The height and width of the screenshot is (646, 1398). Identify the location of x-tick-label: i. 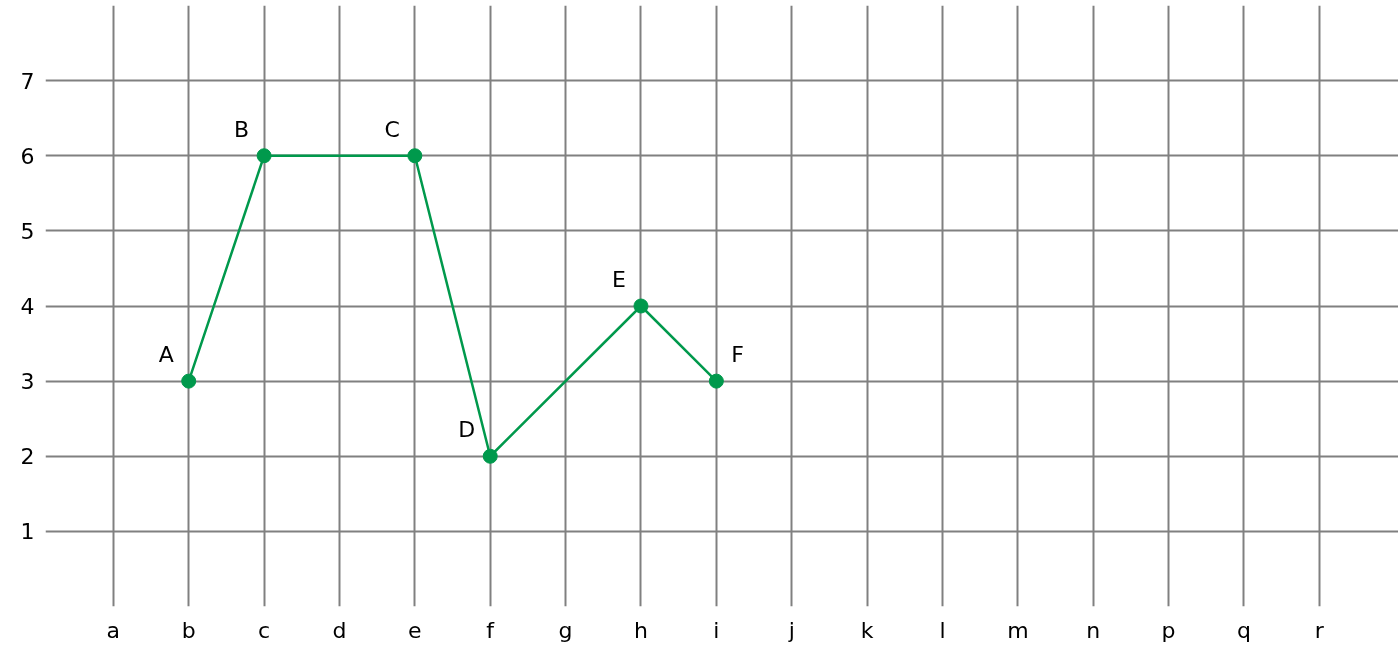
(716, 630).